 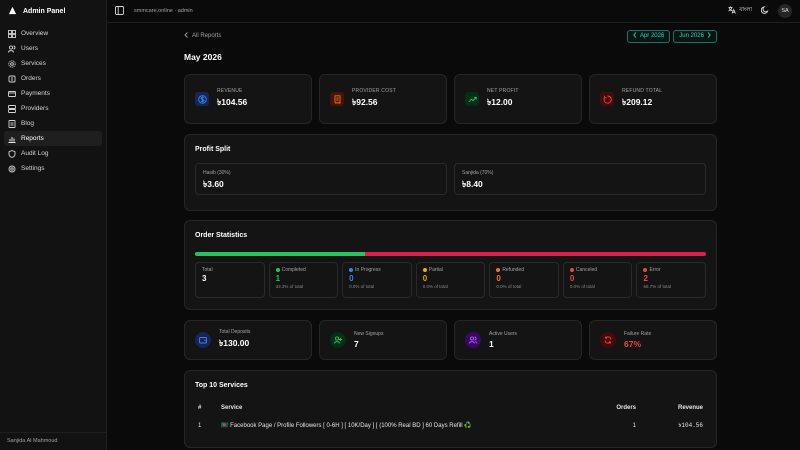 What do you see at coordinates (53, 441) in the screenshot?
I see `sidebar-user: Sanjida Al Mahmoud` at bounding box center [53, 441].